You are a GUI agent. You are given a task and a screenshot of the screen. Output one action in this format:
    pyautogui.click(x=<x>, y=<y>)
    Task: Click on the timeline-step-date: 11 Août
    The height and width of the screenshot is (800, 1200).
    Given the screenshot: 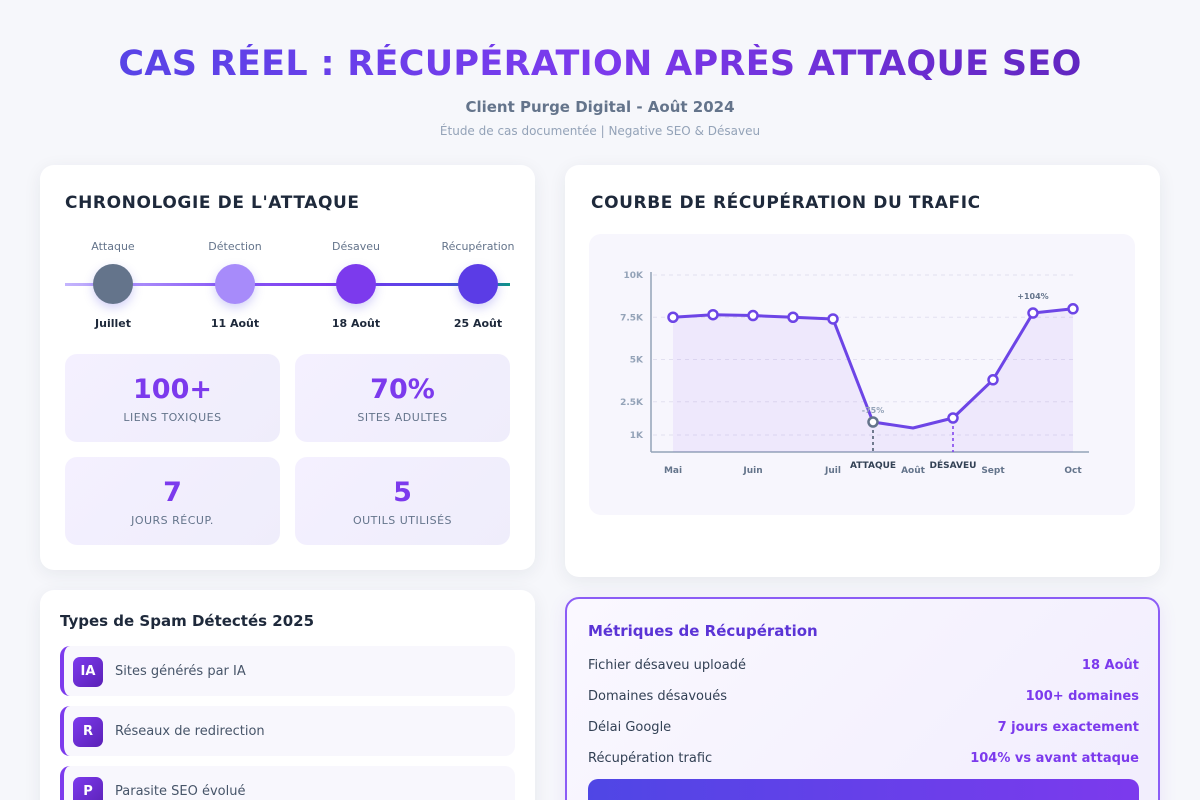 What is the action you would take?
    pyautogui.click(x=235, y=323)
    